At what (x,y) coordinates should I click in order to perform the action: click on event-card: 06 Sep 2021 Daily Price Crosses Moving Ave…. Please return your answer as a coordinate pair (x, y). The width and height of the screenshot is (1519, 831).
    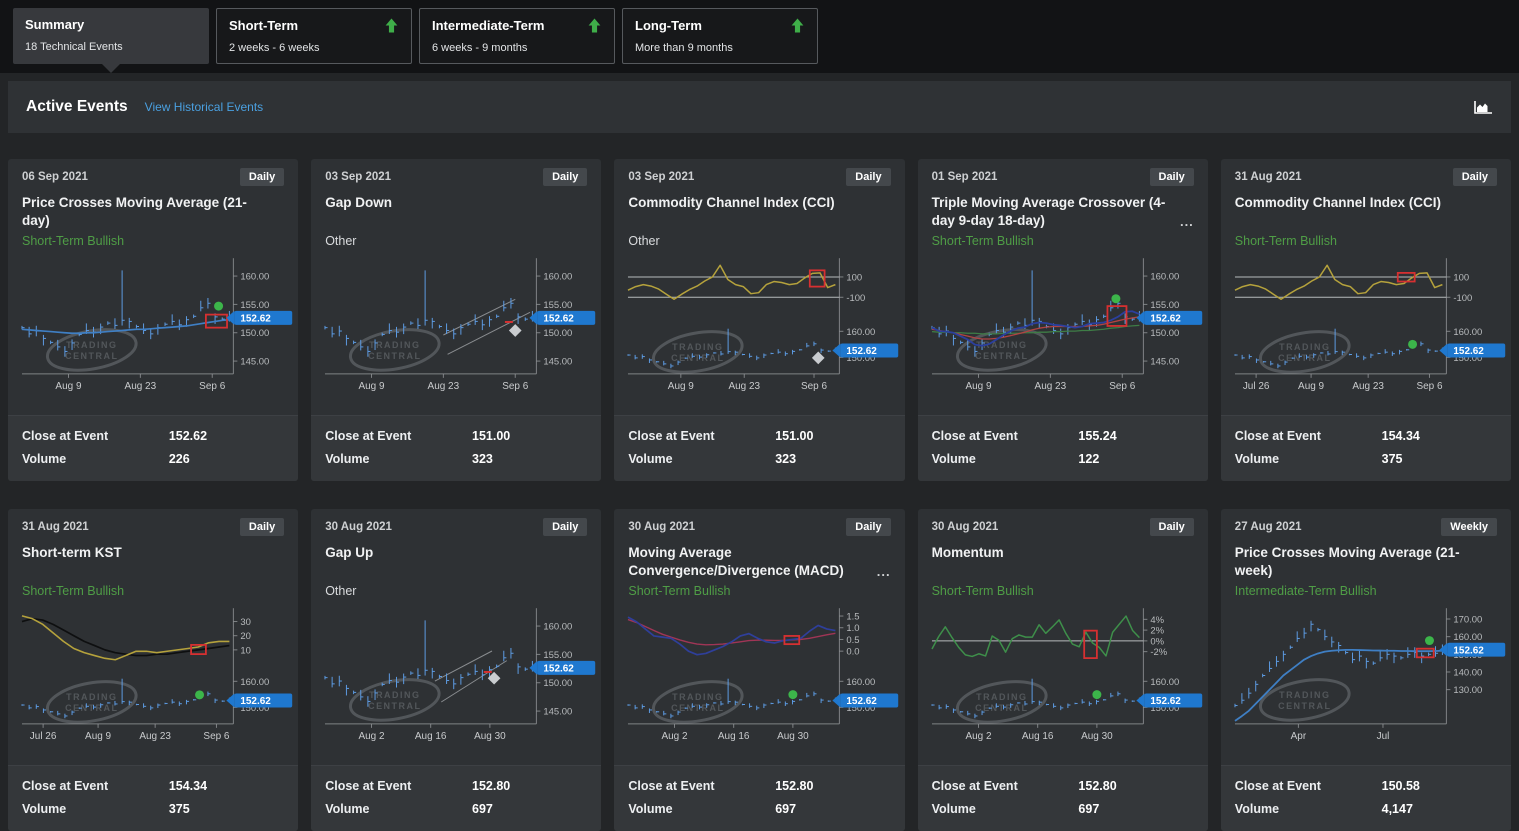
    Looking at the image, I should click on (153, 320).